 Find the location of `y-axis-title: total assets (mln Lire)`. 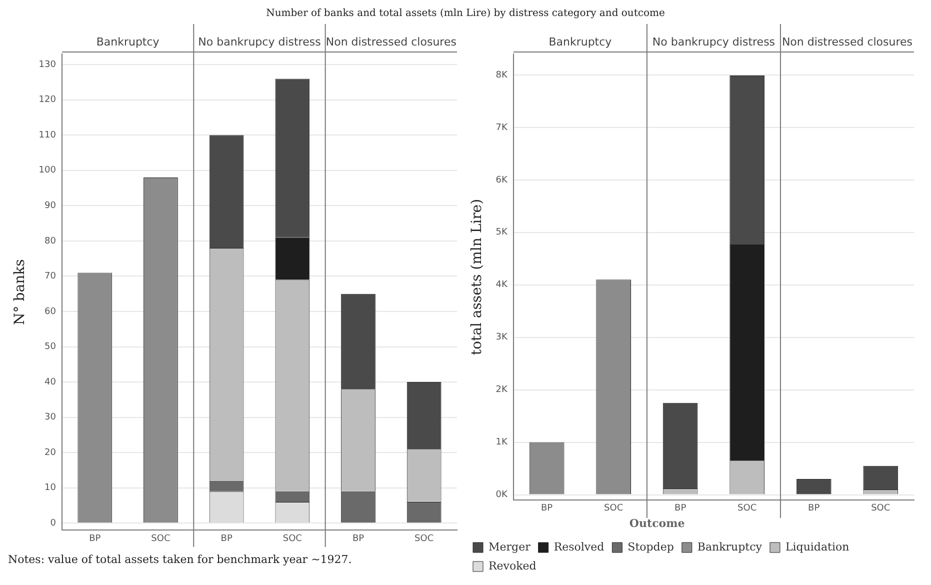

y-axis-title: total assets (mln Lire) is located at coordinates (477, 277).